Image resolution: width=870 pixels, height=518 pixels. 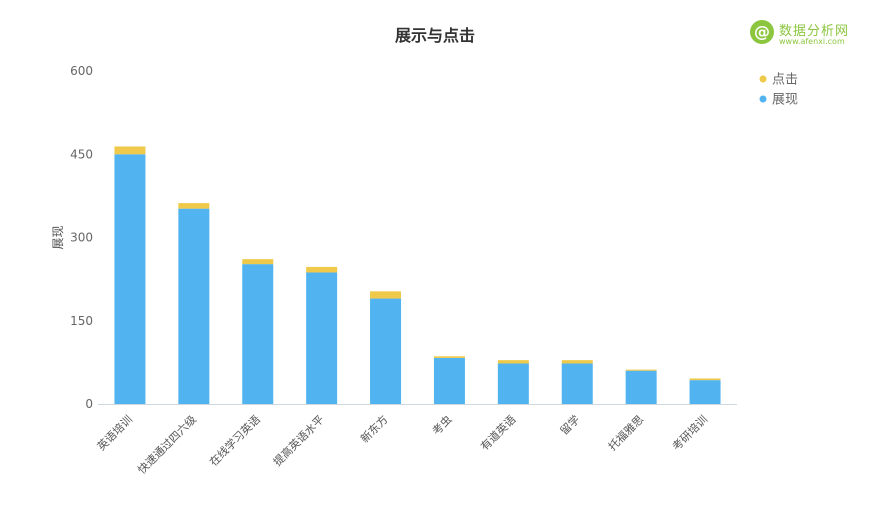 I want to click on x-tick-label: 留学, so click(x=569, y=424).